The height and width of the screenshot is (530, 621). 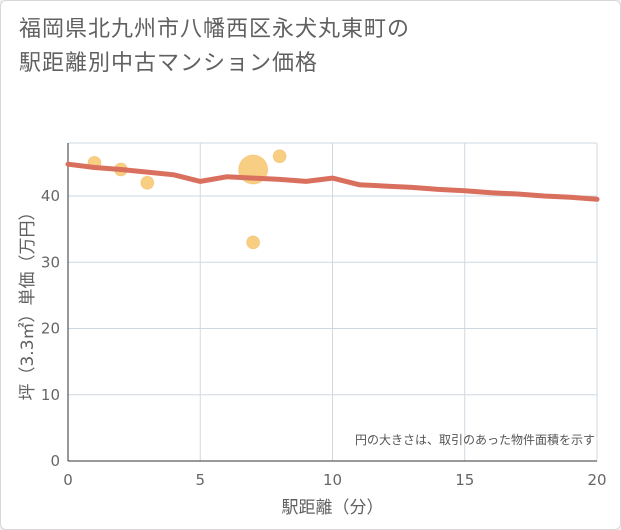 What do you see at coordinates (464, 480) in the screenshot?
I see `x-tick-label: 15` at bounding box center [464, 480].